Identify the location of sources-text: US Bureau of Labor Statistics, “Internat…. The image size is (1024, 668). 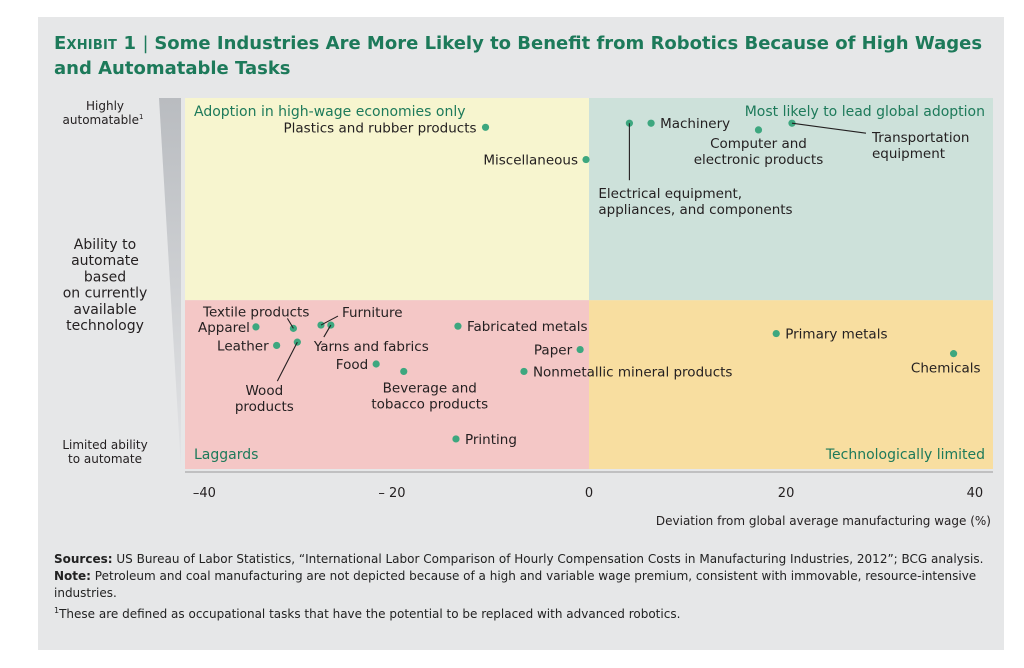
(550, 559).